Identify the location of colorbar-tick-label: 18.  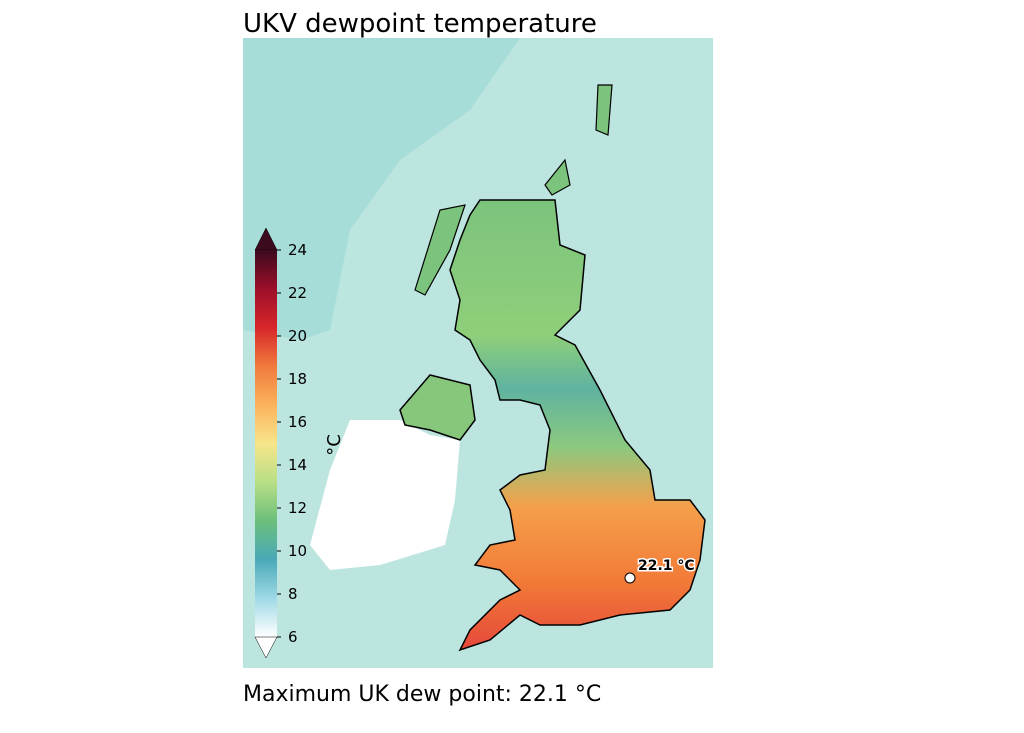
(297, 379).